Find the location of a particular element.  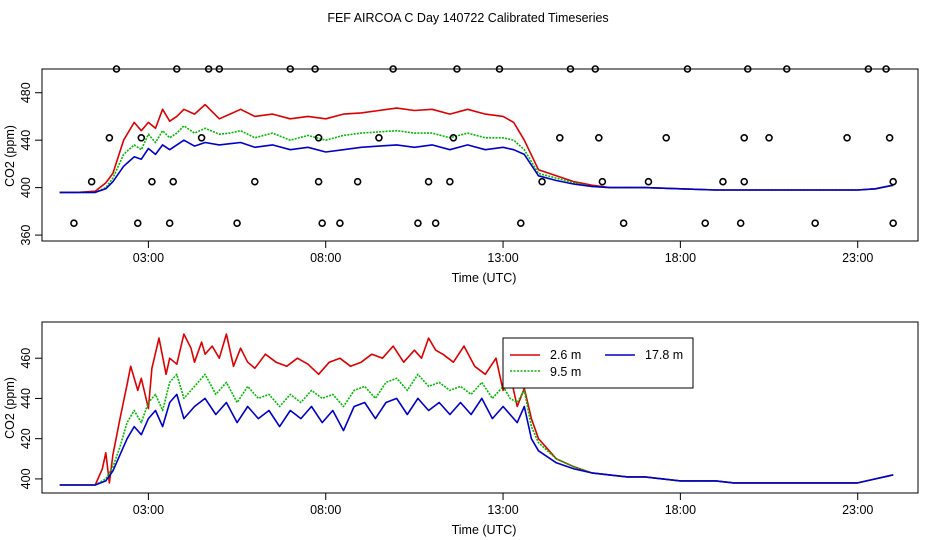

series-line-9-5-m is located at coordinates (476, 159).